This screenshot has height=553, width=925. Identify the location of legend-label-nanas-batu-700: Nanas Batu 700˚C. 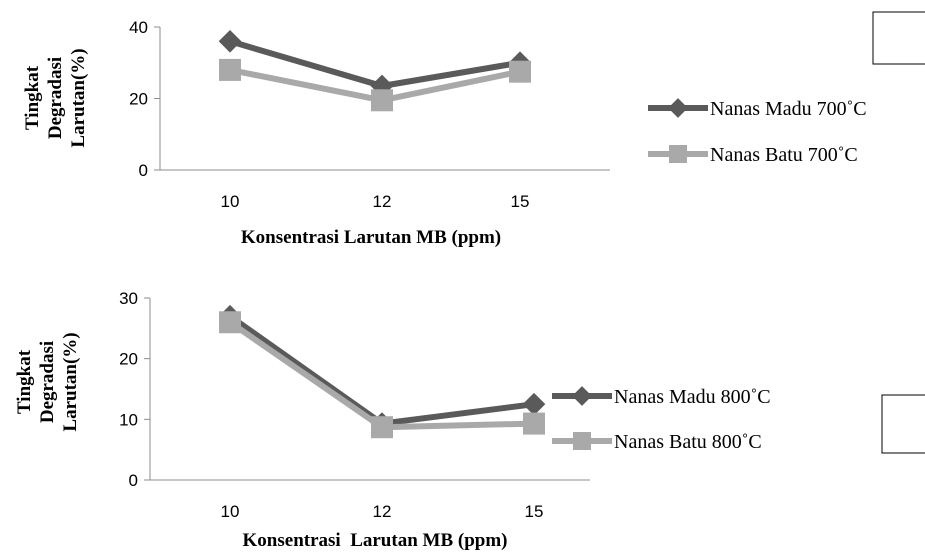
(784, 155).